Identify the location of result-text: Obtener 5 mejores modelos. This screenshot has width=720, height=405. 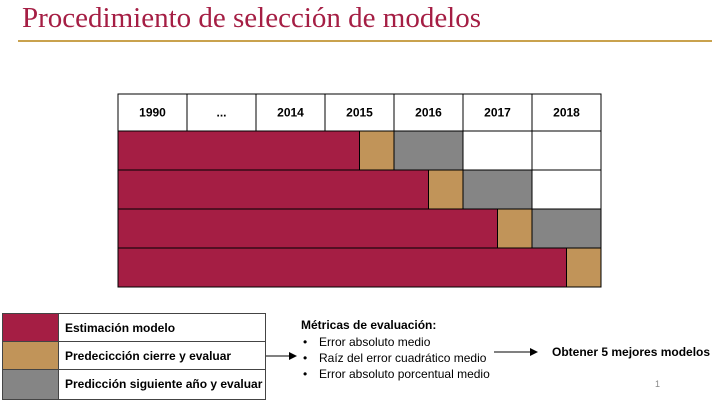
(631, 352).